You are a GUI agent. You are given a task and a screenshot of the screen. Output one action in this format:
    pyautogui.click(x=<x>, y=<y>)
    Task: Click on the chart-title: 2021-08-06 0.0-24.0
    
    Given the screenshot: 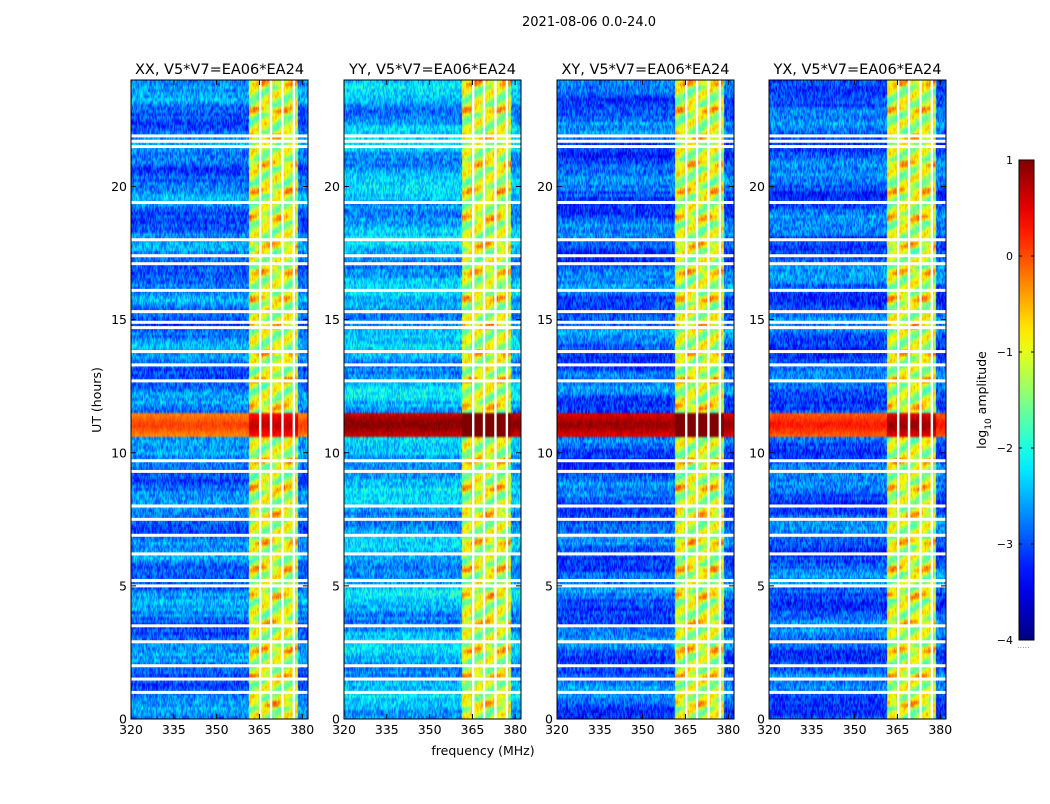 What is the action you would take?
    pyautogui.click(x=589, y=22)
    